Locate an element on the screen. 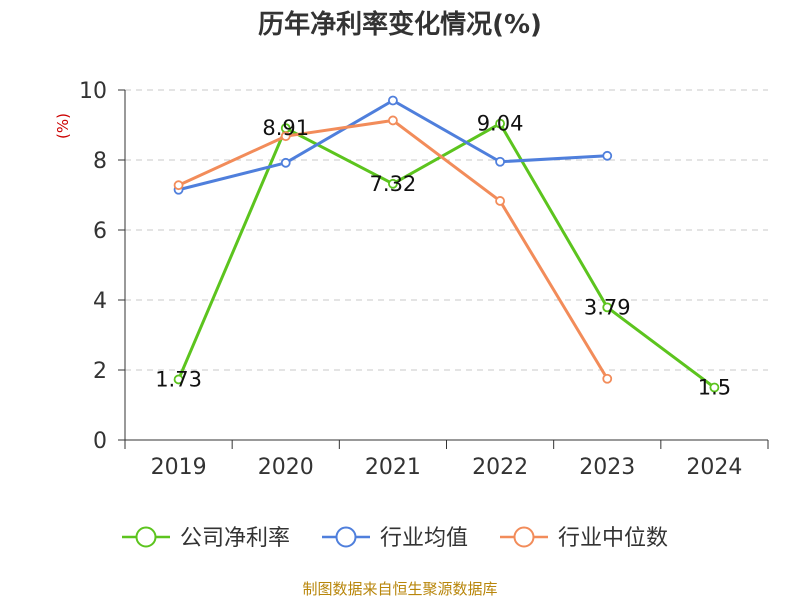  data-label: 1.73 is located at coordinates (178, 379).